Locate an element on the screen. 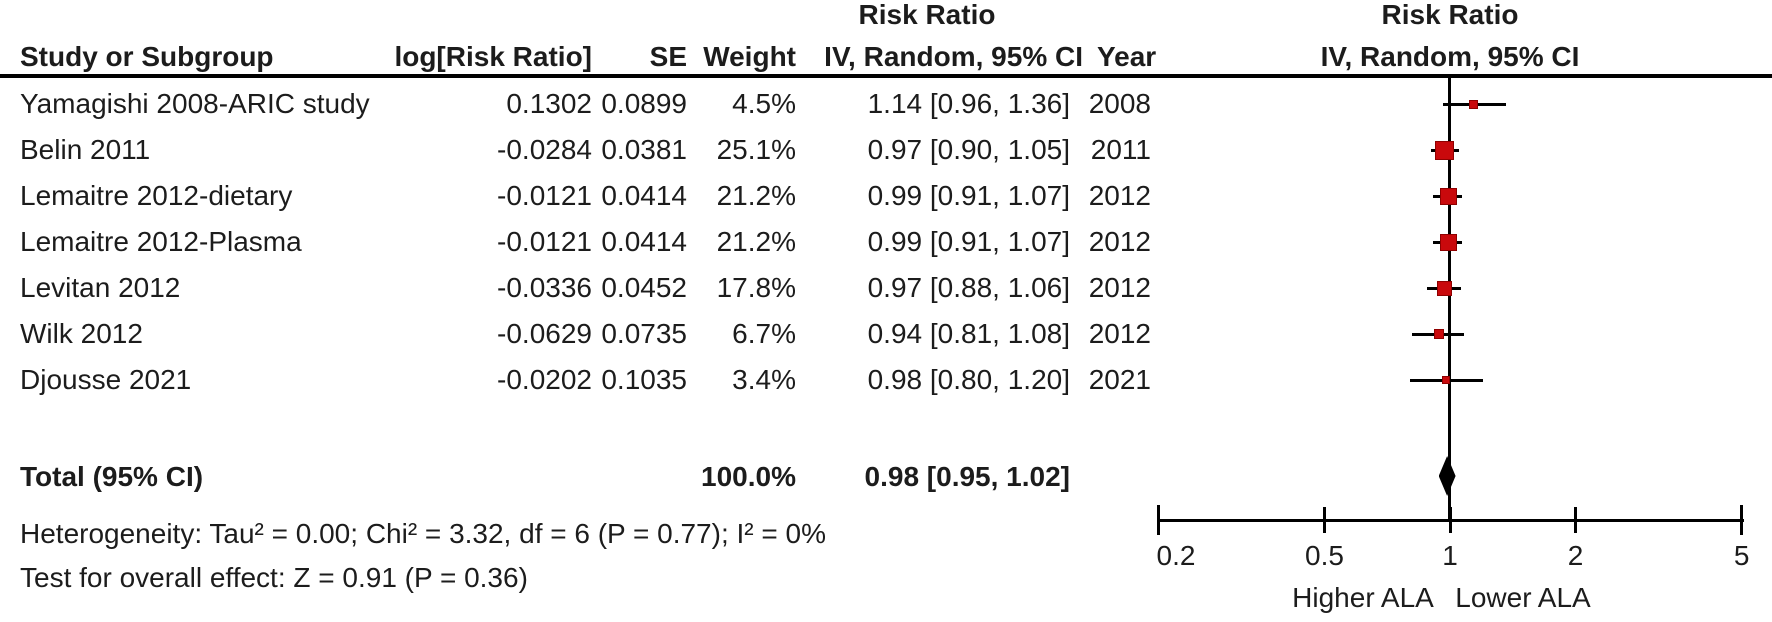  plot-x-axis-line is located at coordinates (1451, 520).